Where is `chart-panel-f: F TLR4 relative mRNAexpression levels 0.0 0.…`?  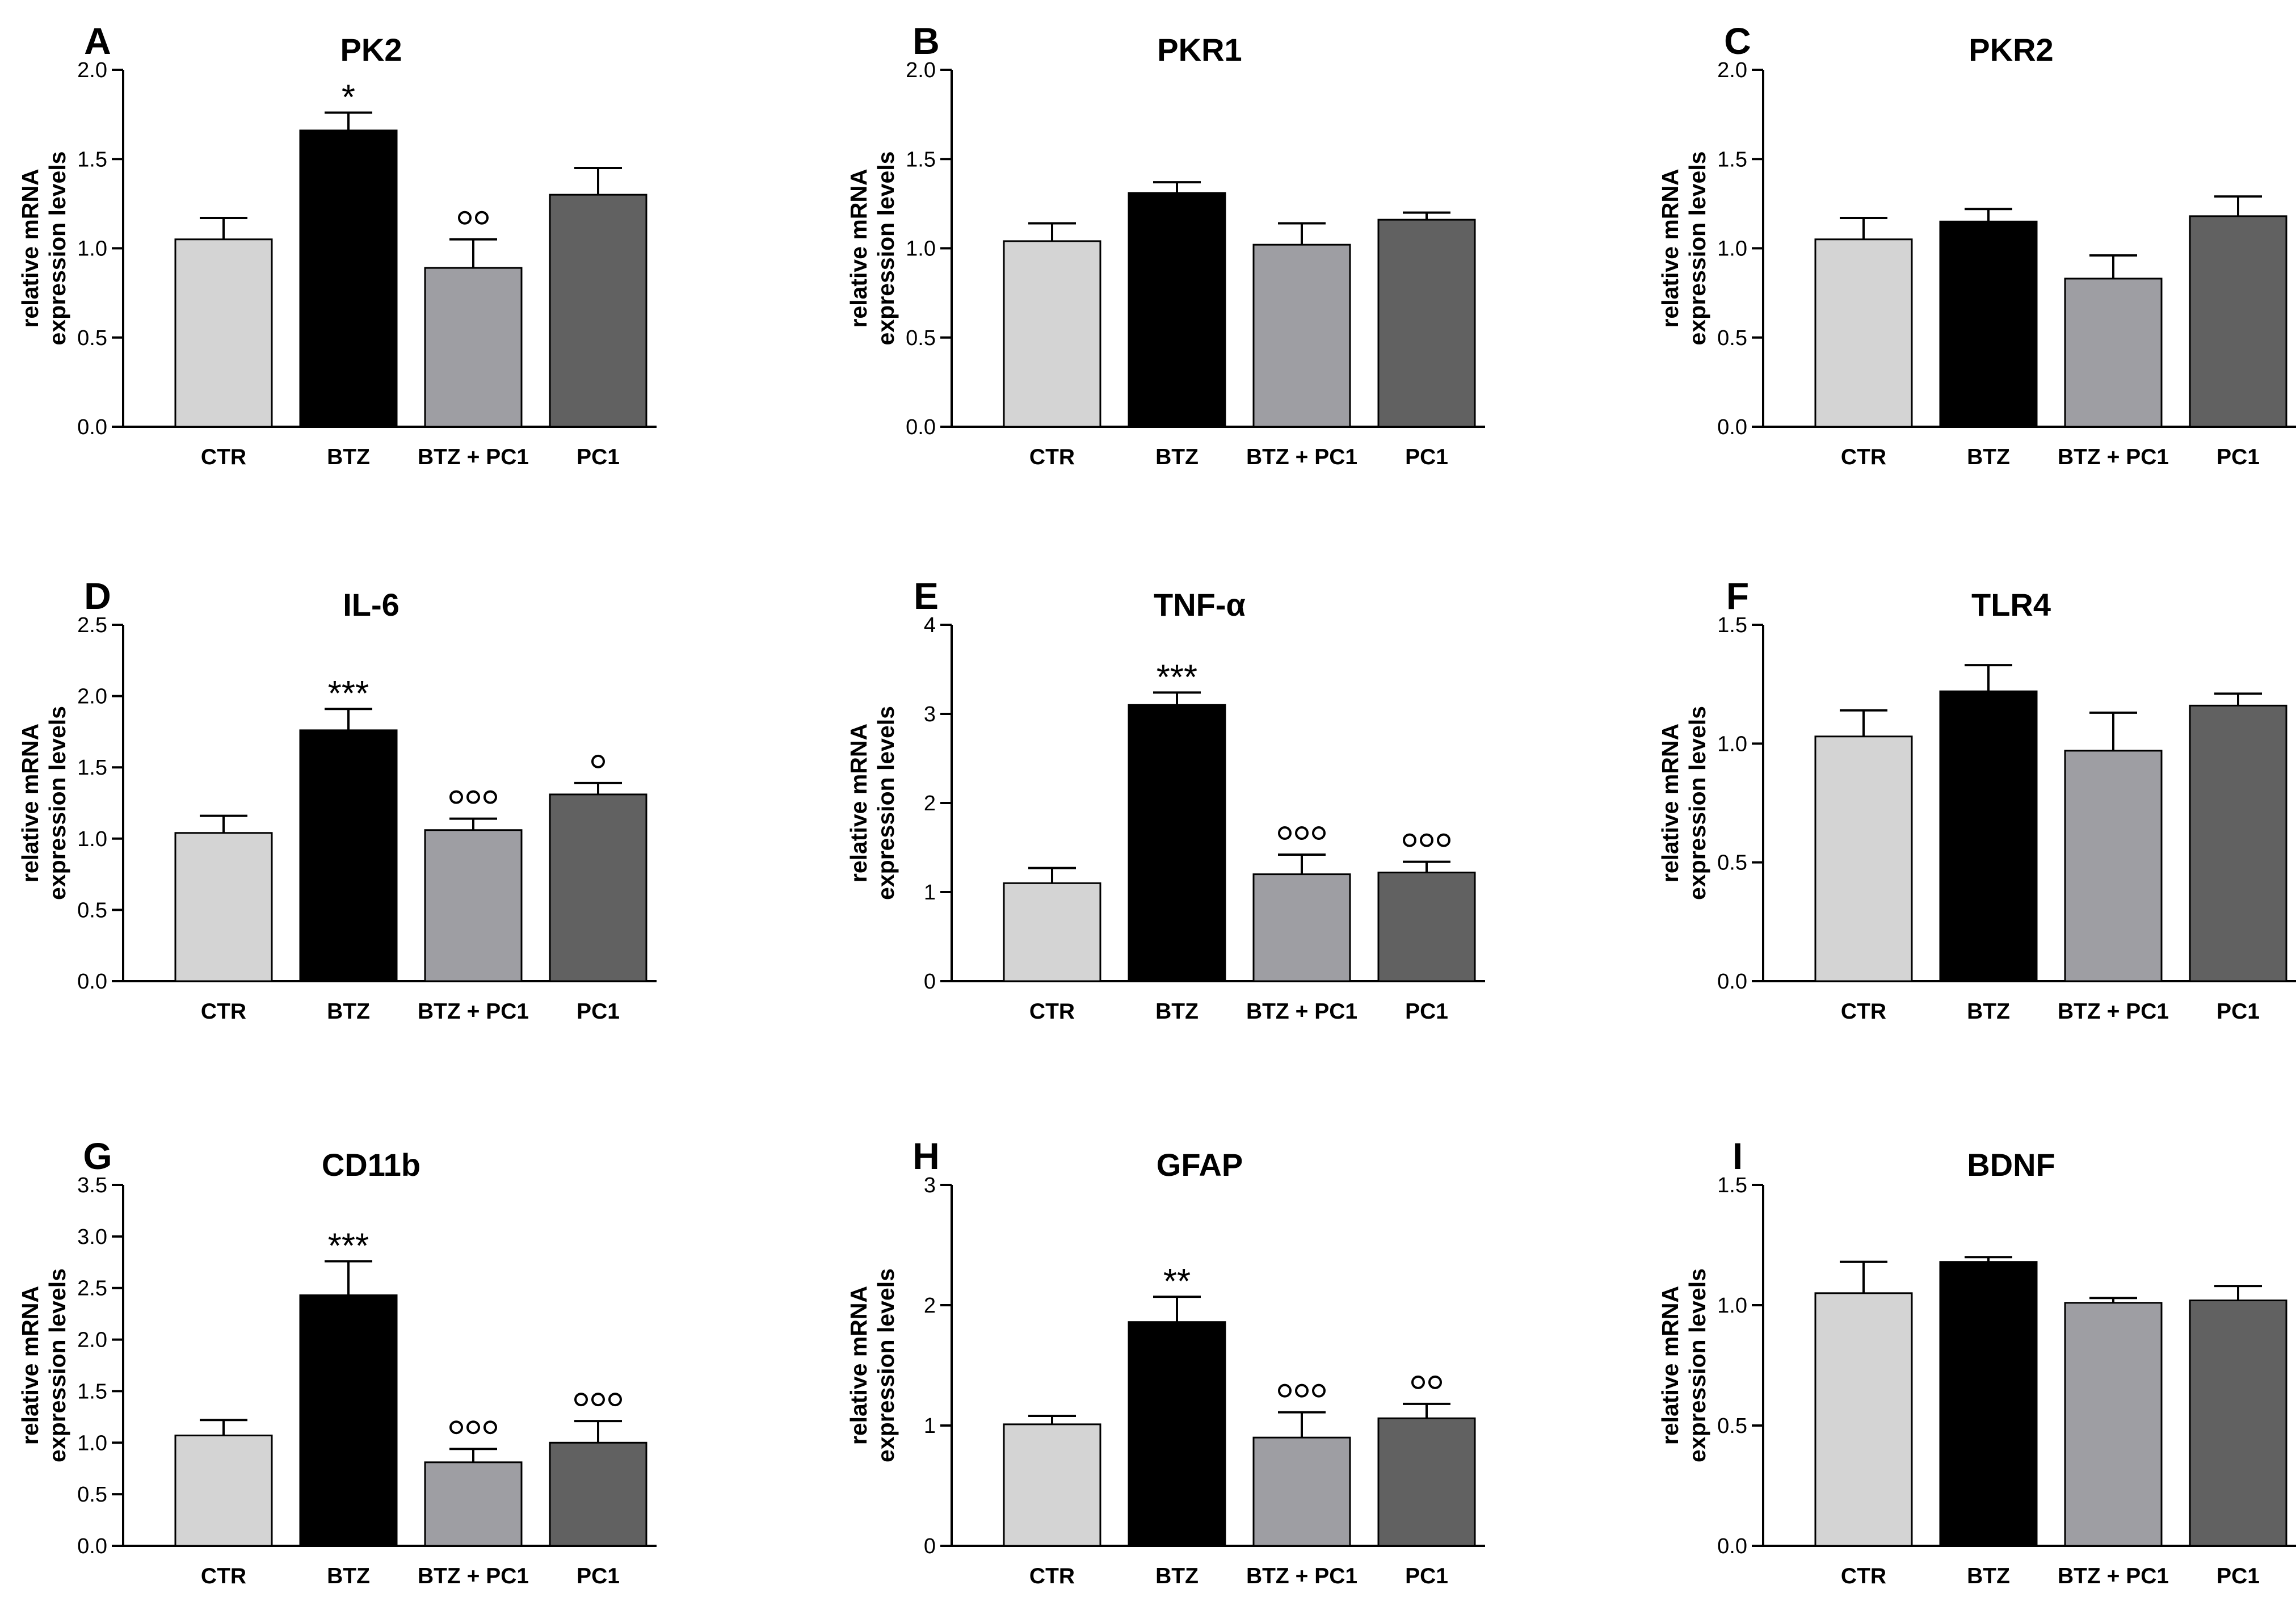
chart-panel-f: F TLR4 relative mRNAexpression levels 0.0 0.… is located at coordinates (1977, 799).